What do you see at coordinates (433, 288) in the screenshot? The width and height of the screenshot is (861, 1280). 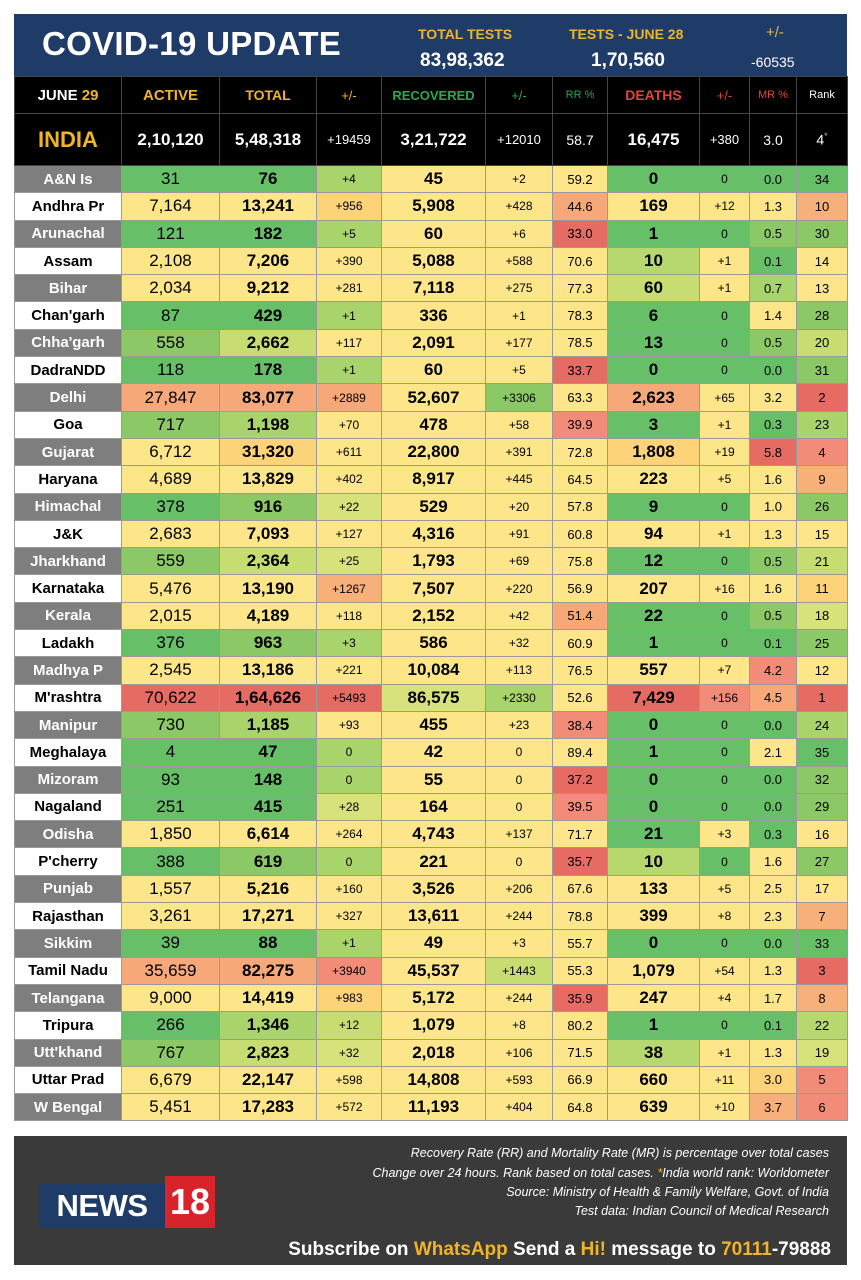 I see `state-recovered: 7,118` at bounding box center [433, 288].